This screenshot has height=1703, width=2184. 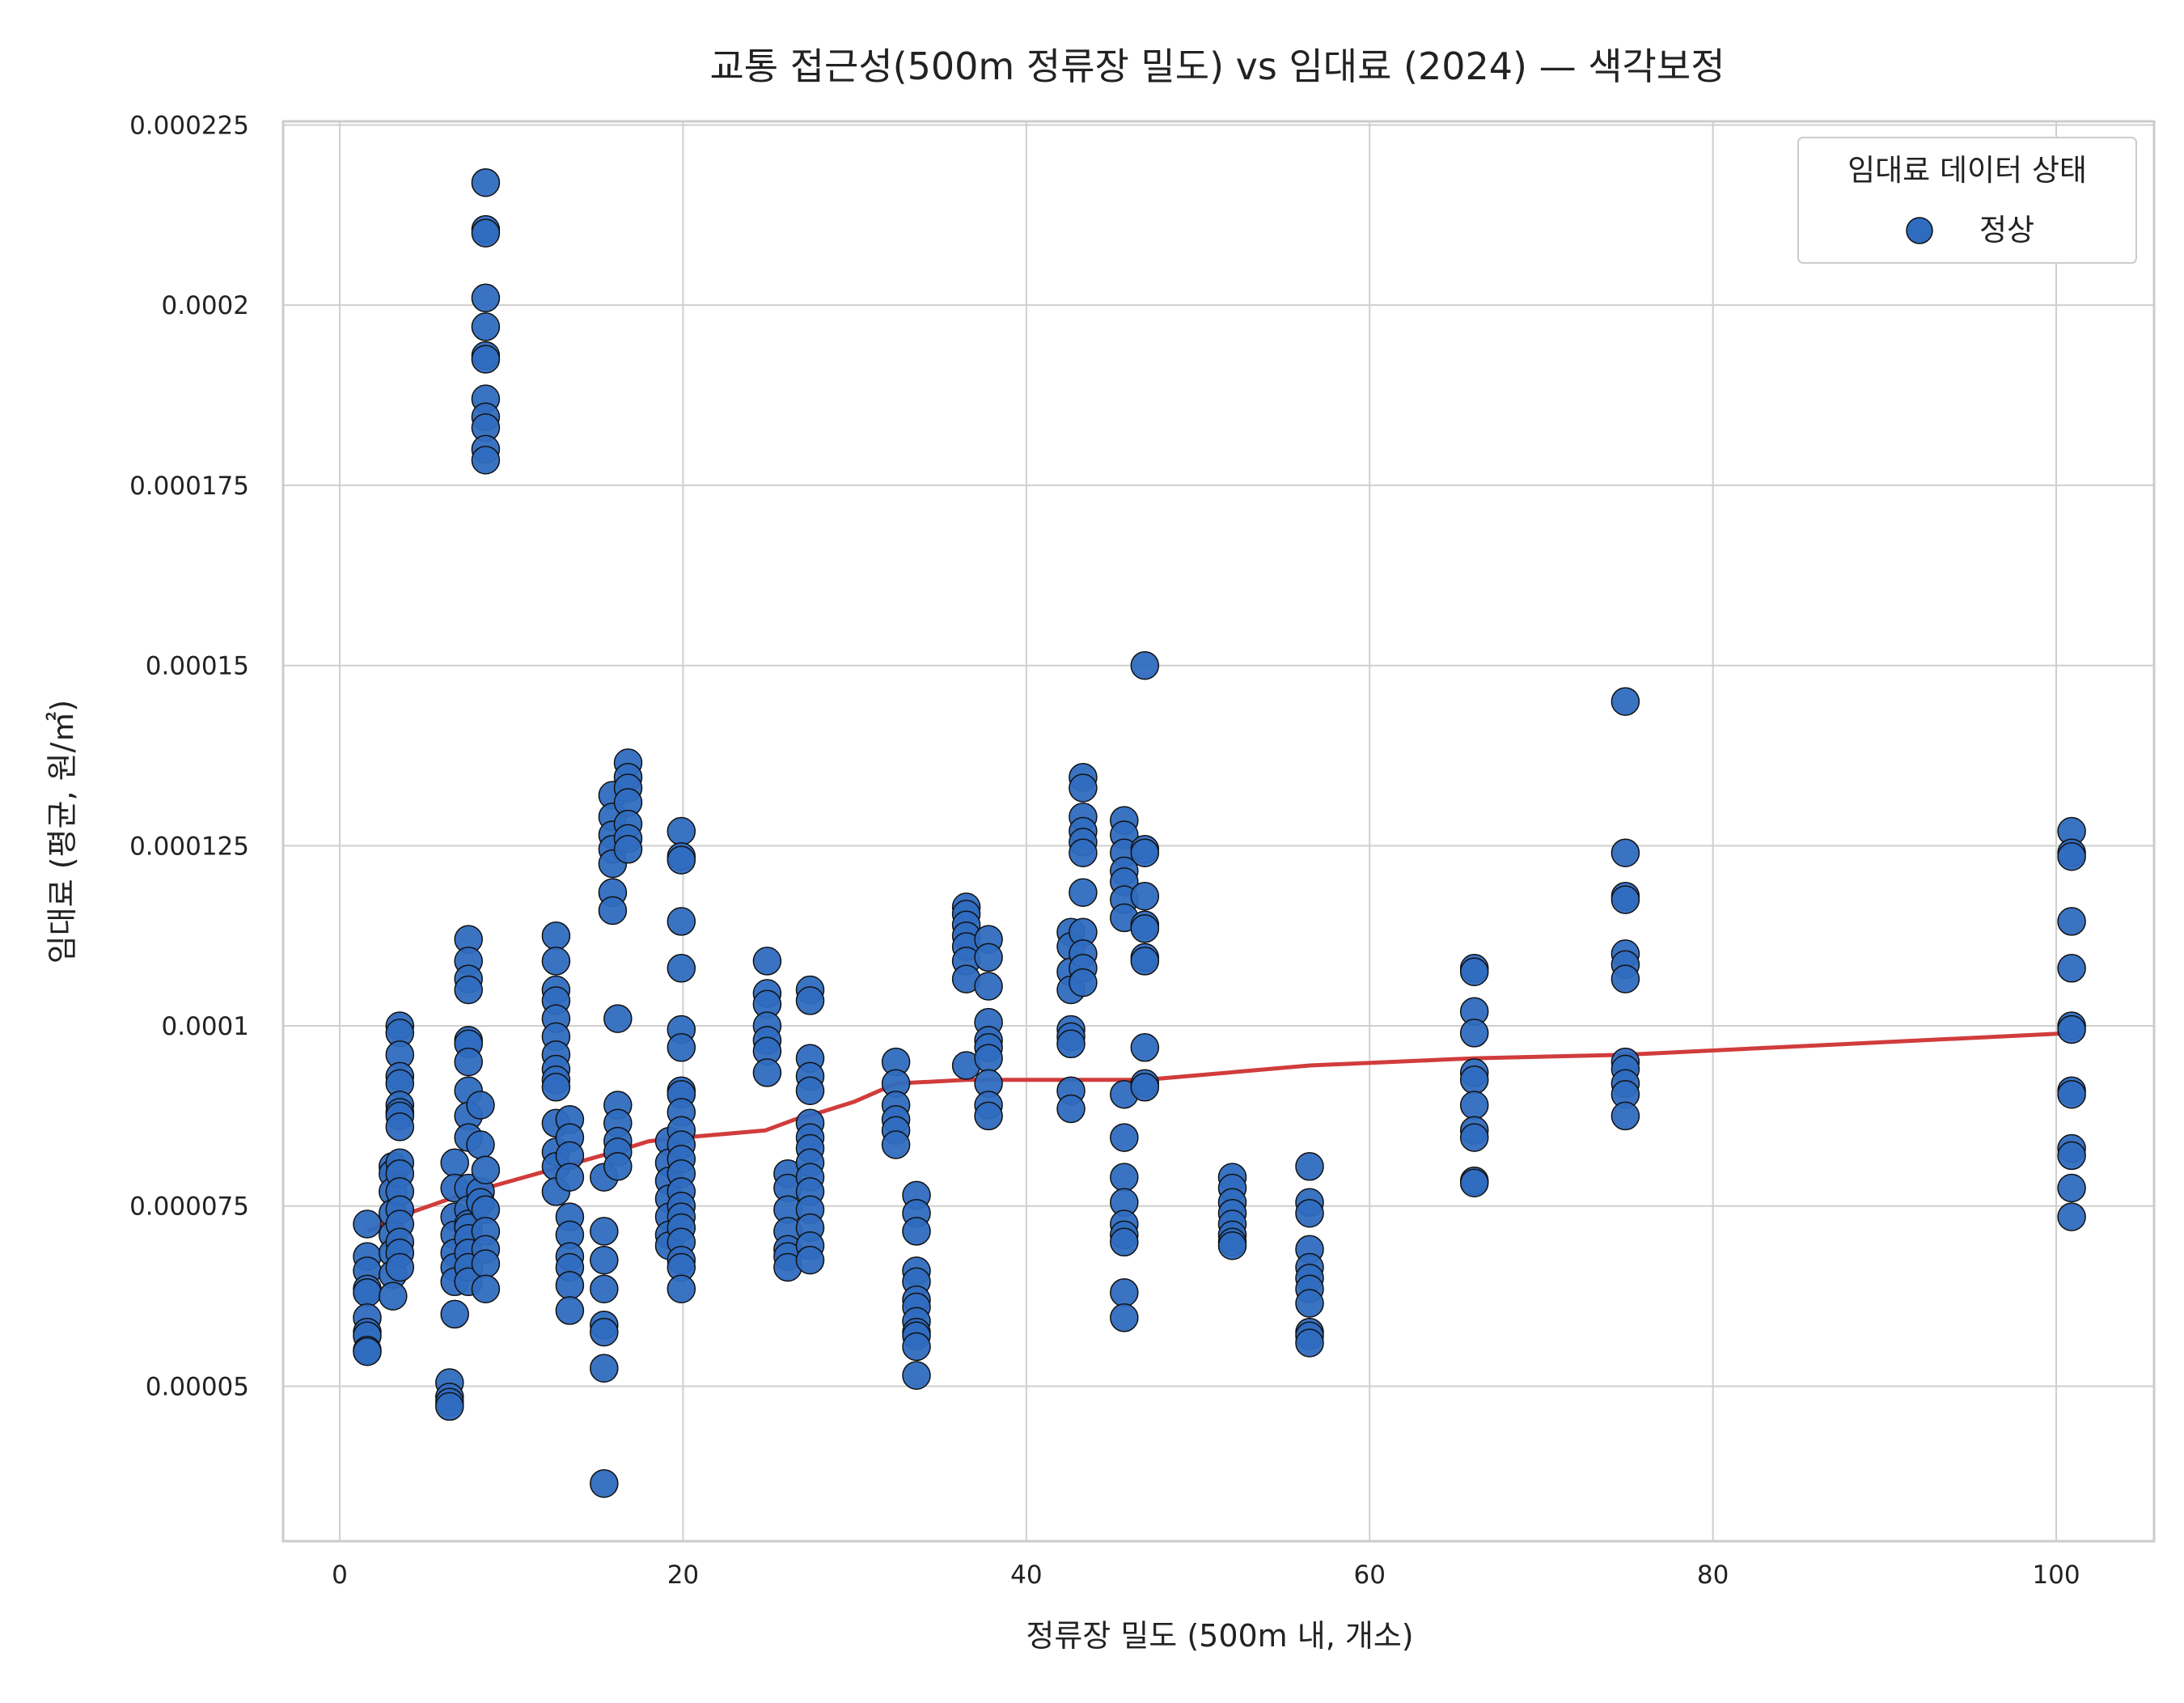 What do you see at coordinates (62, 832) in the screenshot?
I see `y-axis-label: 임대료 (평균, 원/㎡)` at bounding box center [62, 832].